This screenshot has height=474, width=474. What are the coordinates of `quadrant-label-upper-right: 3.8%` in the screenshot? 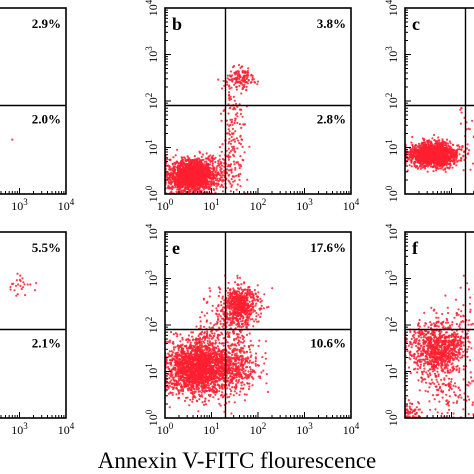 It's located at (331, 23).